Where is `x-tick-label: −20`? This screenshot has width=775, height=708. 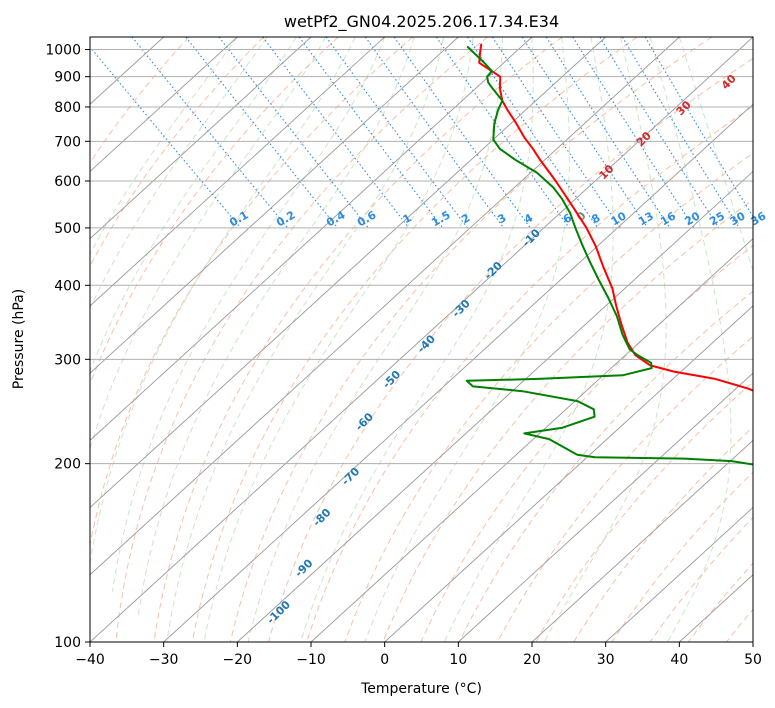 x-tick-label: −20 is located at coordinates (238, 660).